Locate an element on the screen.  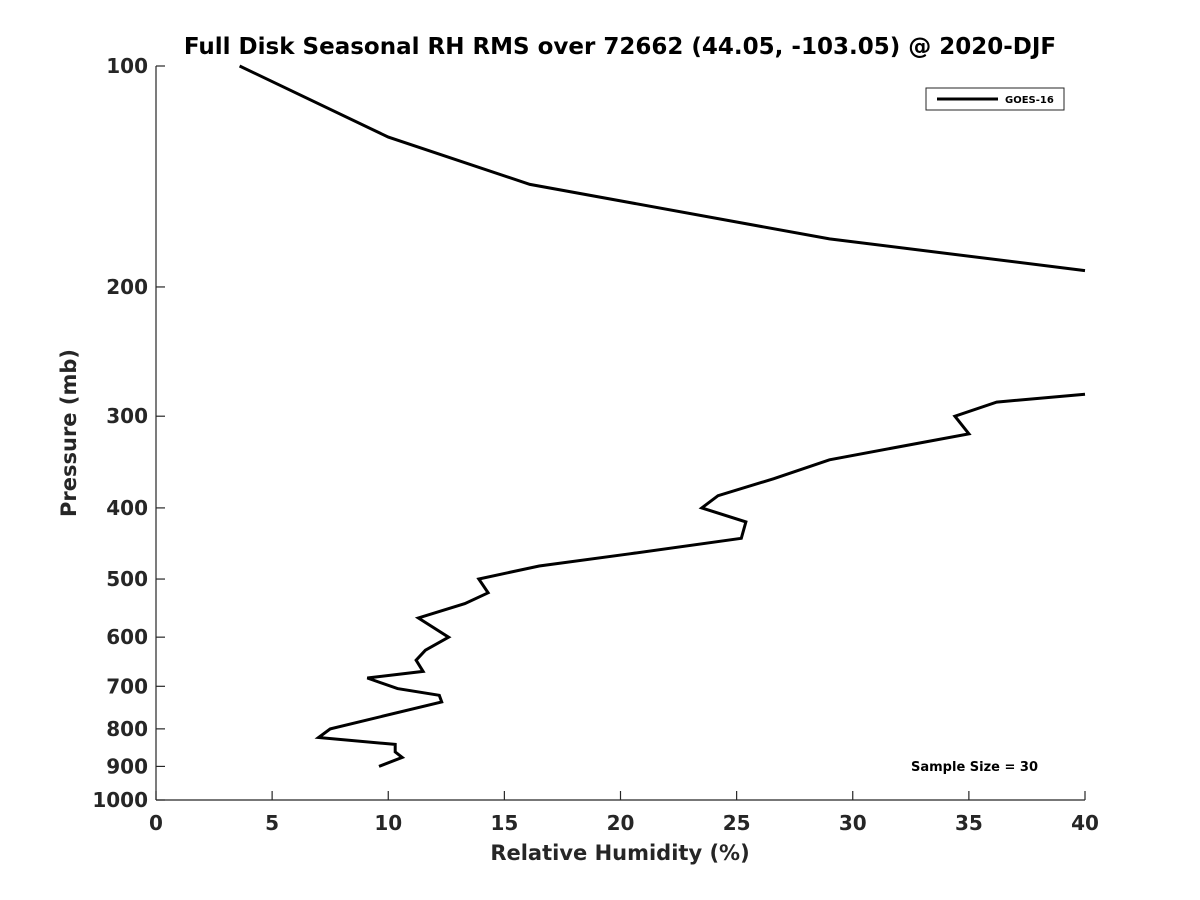
sample-size-annotation: Sample Size = 30 is located at coordinates (974, 767).